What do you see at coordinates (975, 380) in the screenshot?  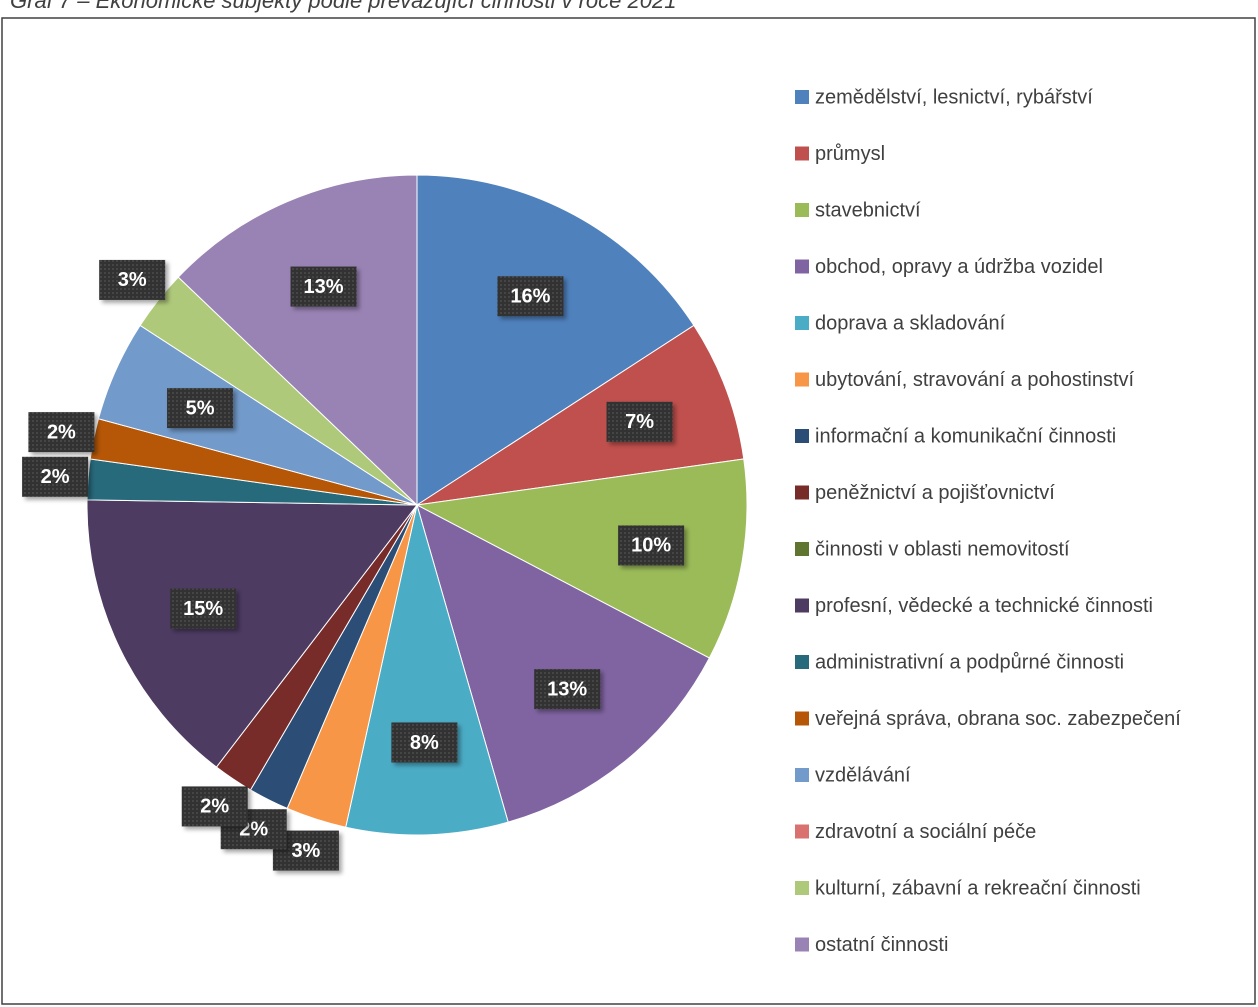 I see `legend-label: ubytování, stravování a pohostinství` at bounding box center [975, 380].